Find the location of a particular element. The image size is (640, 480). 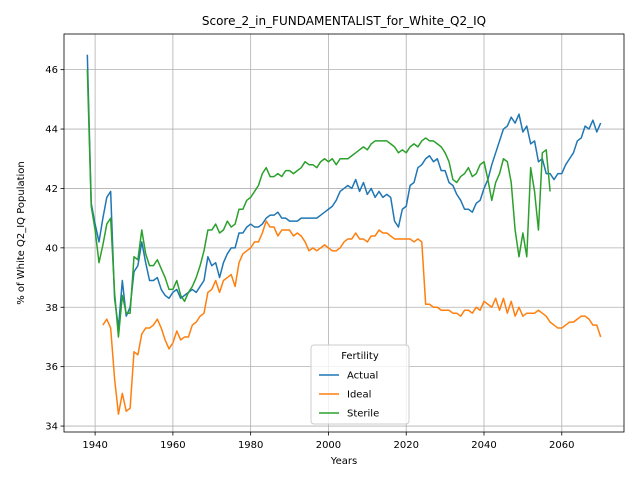

legend-label-ideal: Ideal is located at coordinates (359, 395).